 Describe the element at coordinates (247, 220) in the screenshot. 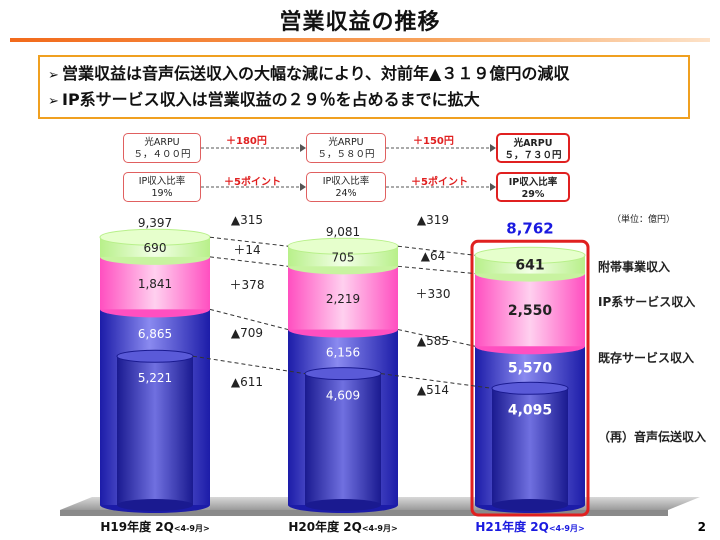

I see `total-change-label: ▲315` at that location.